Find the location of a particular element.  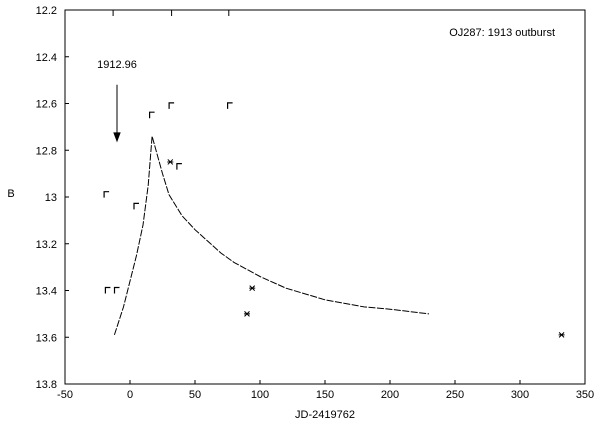

x-tick-label: 0 is located at coordinates (130, 395).